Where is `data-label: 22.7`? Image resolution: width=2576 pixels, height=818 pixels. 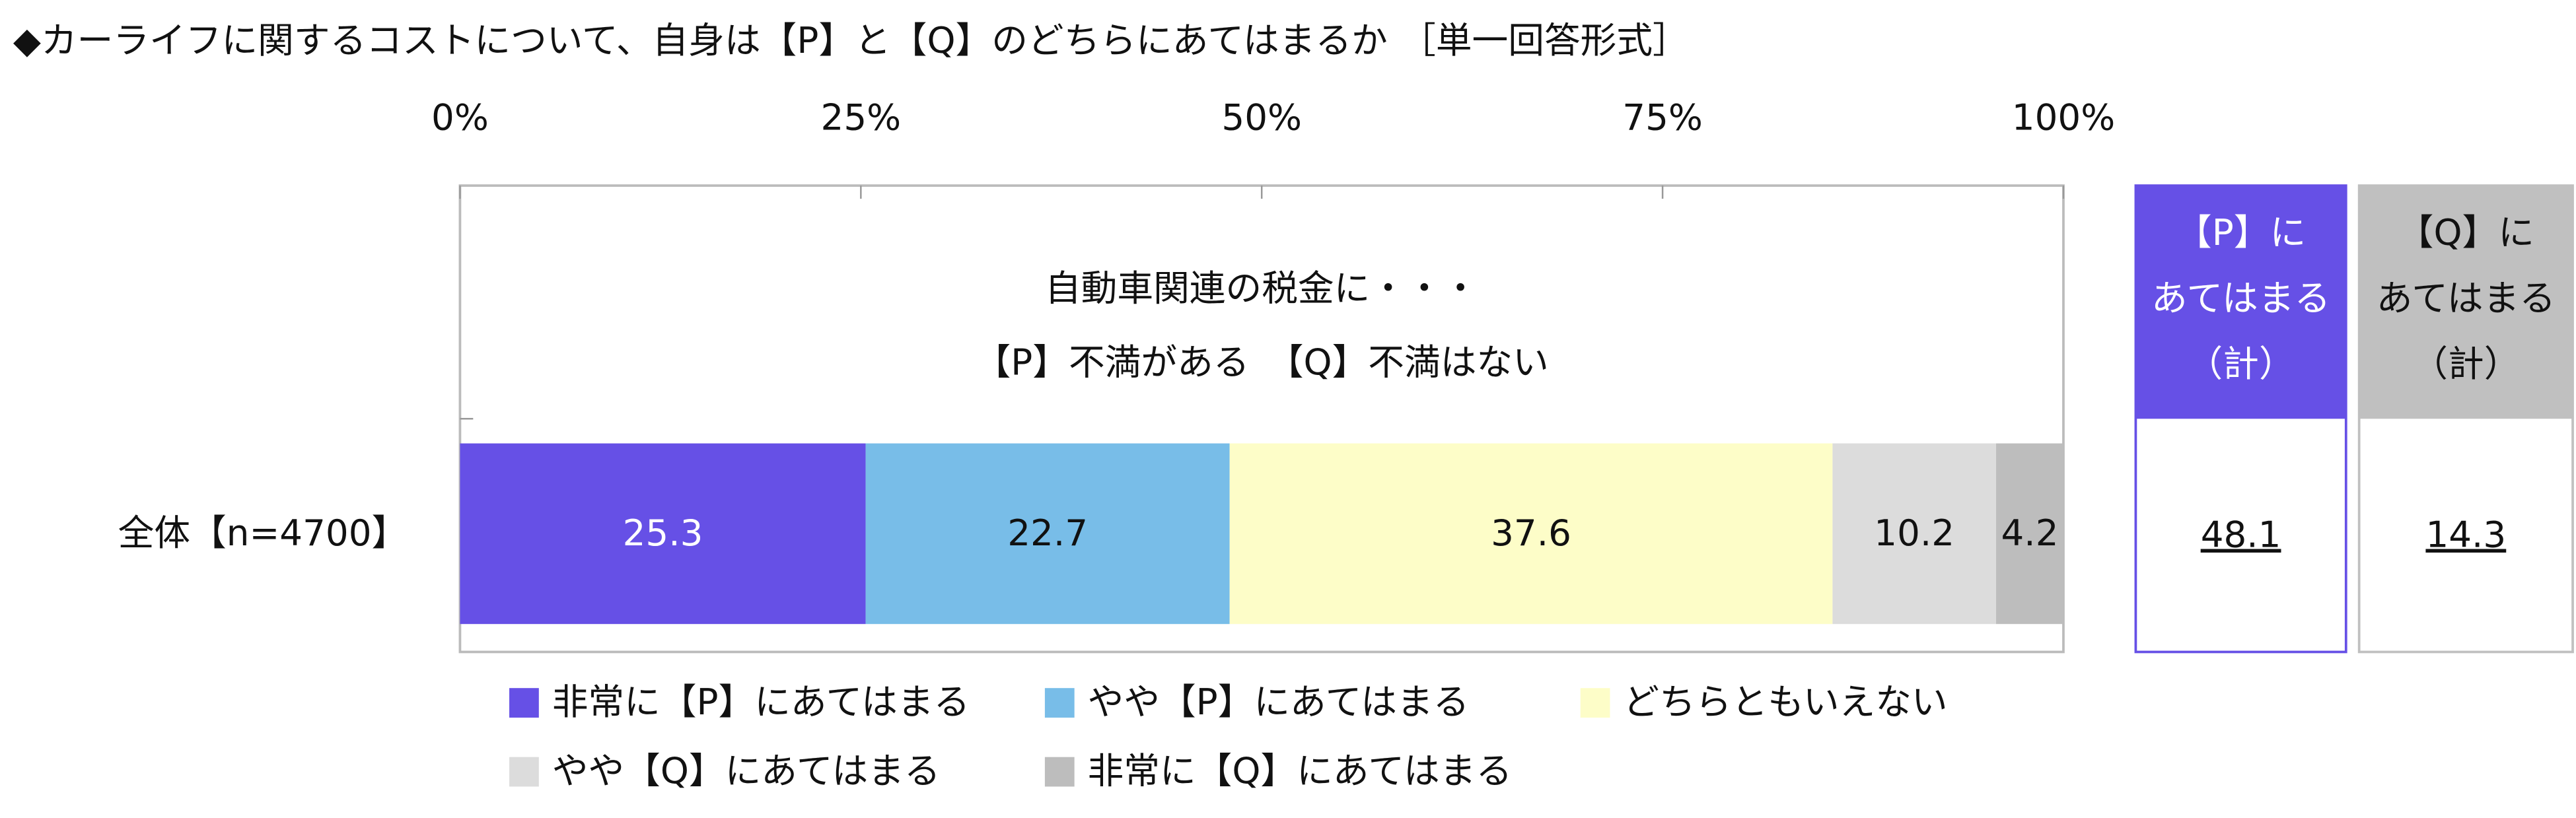
data-label: 22.7 is located at coordinates (1047, 533).